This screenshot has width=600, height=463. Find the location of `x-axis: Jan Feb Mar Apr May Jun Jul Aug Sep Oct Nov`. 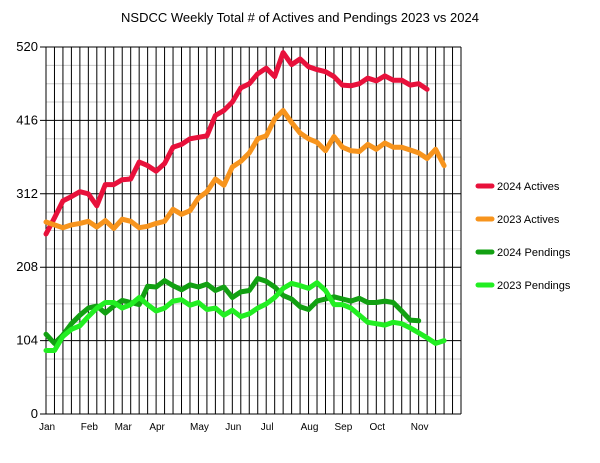

x-axis: Jan Feb Mar Apr May Jun Jul Aug Sep Oct Nov is located at coordinates (234, 427).